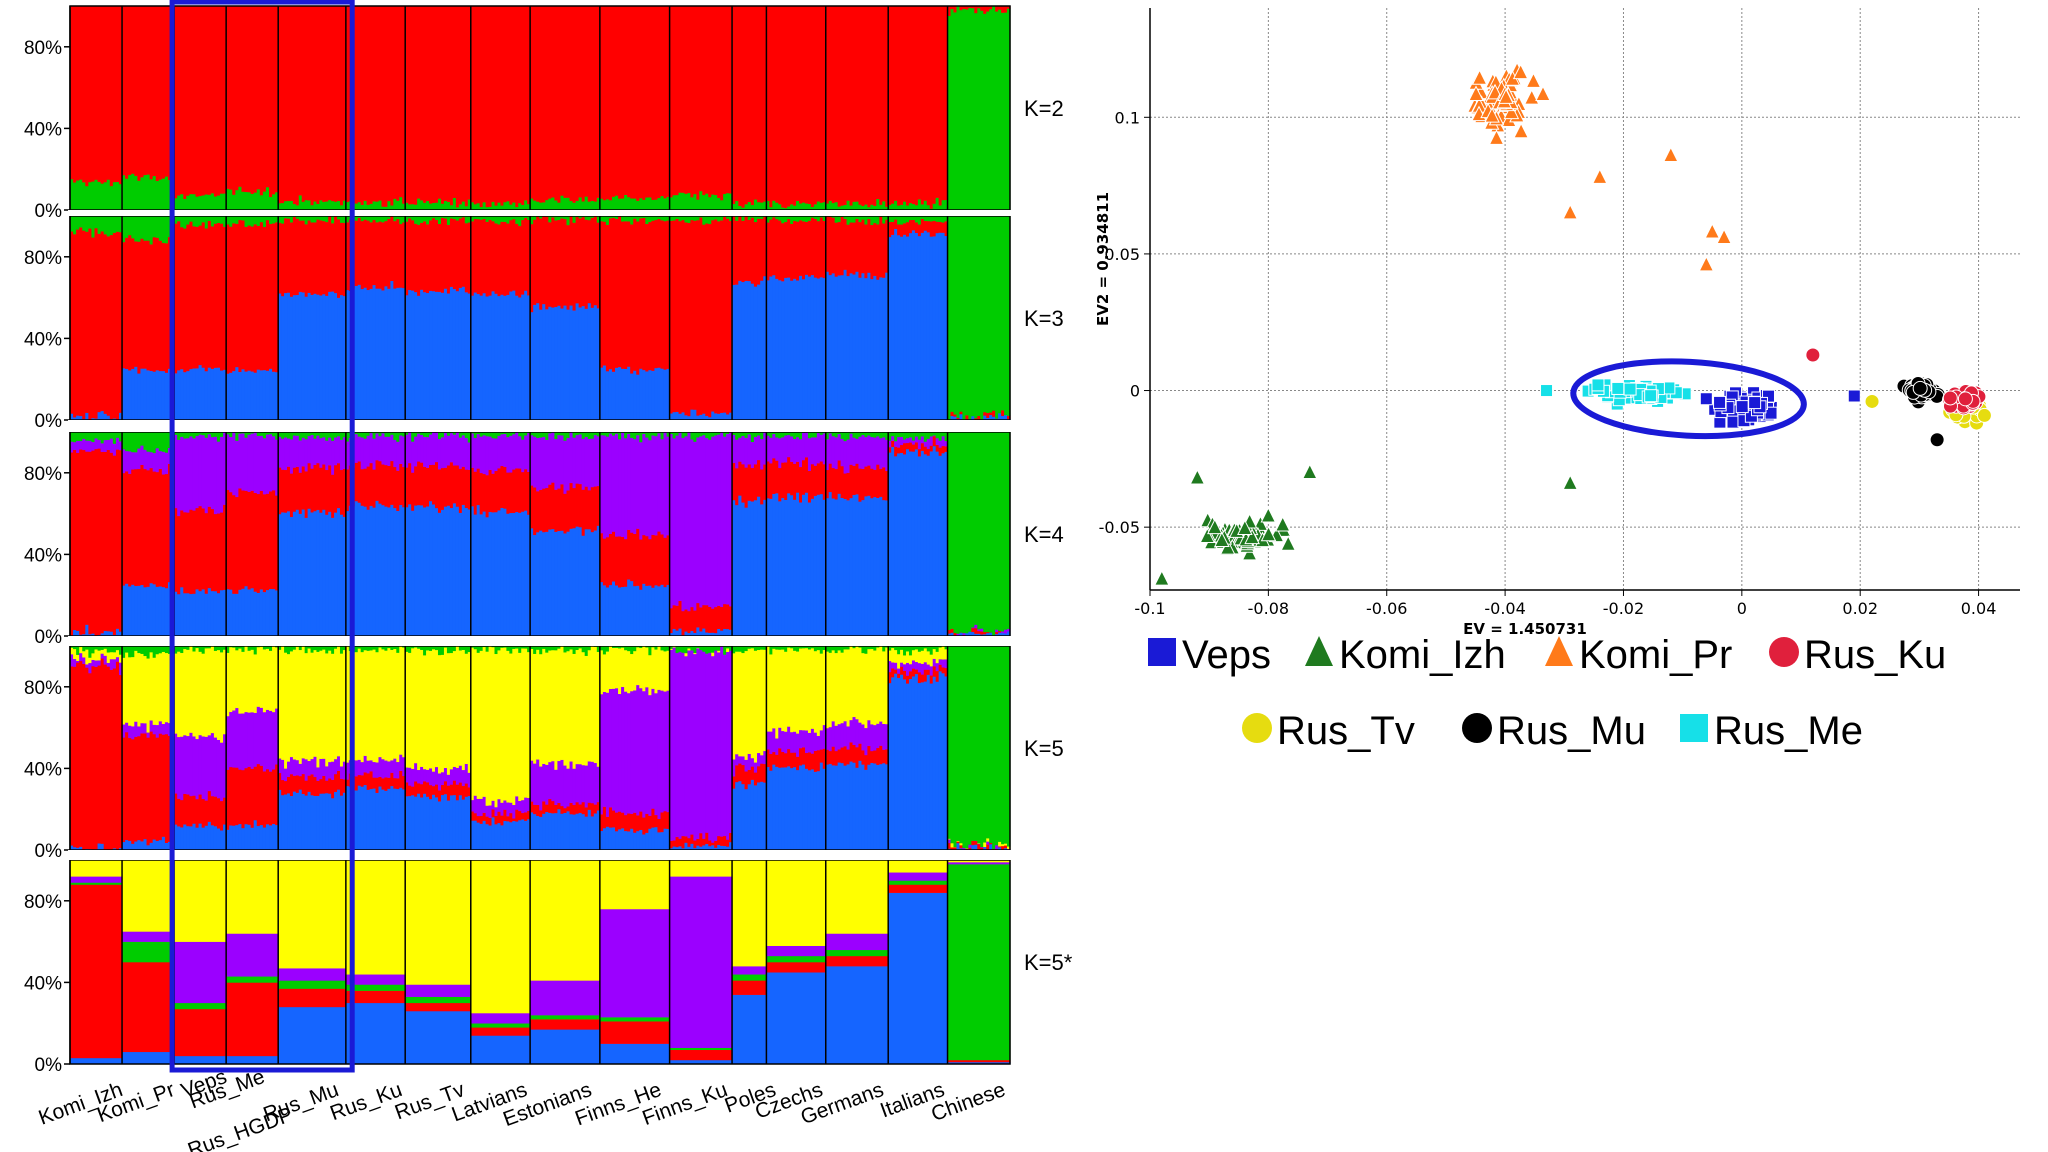  Describe the element at coordinates (695, 653) in the screenshot. I see `admixture-bar-Finns_Ku-yellow` at that location.